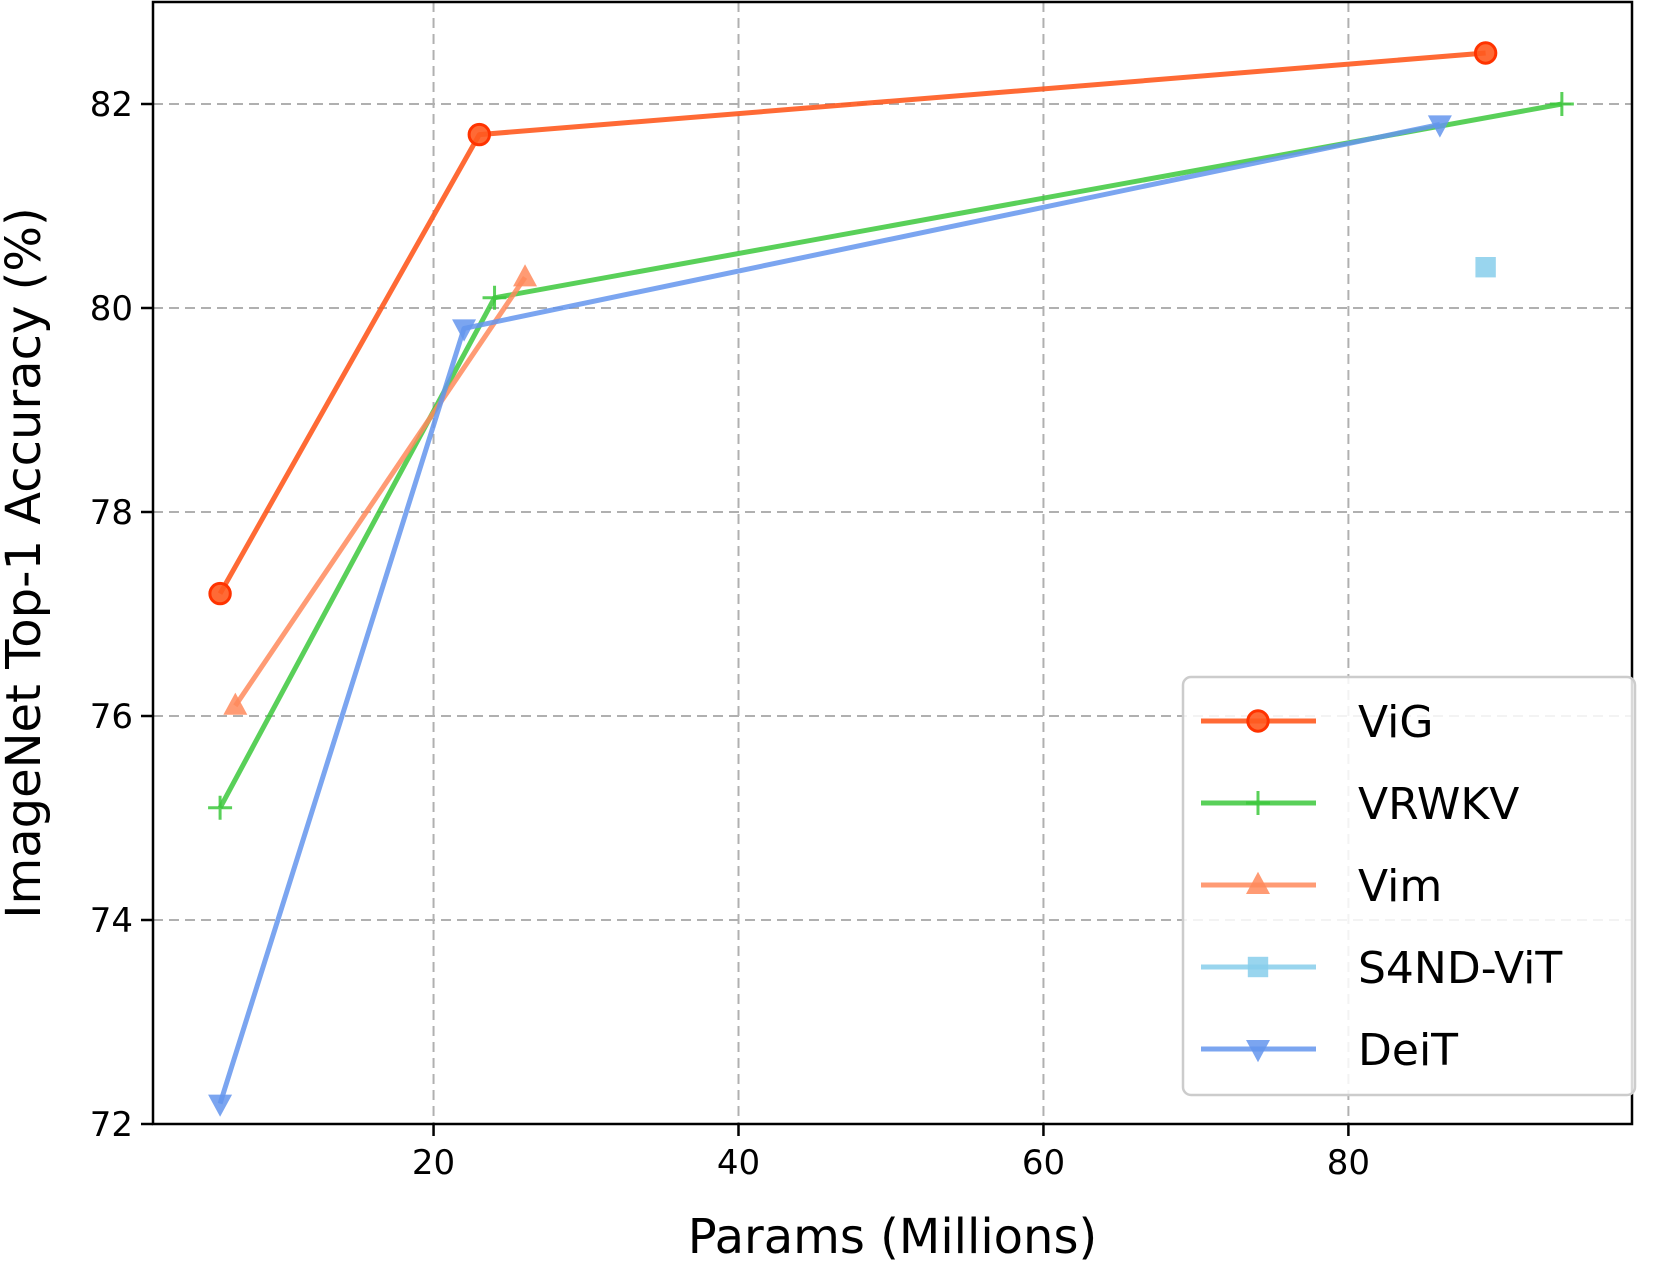  Describe the element at coordinates (111, 513) in the screenshot. I see `y-tick-label: 78` at that location.